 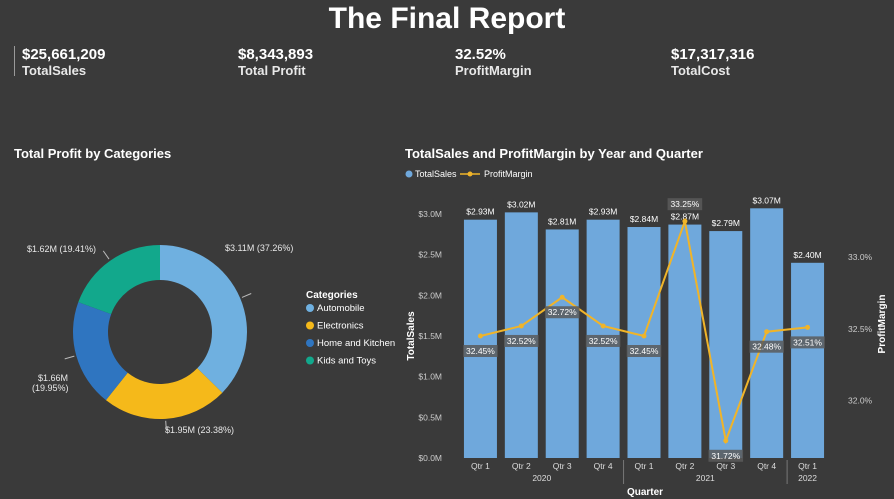 I want to click on bar-data-label: $2.87M, so click(x=685, y=217).